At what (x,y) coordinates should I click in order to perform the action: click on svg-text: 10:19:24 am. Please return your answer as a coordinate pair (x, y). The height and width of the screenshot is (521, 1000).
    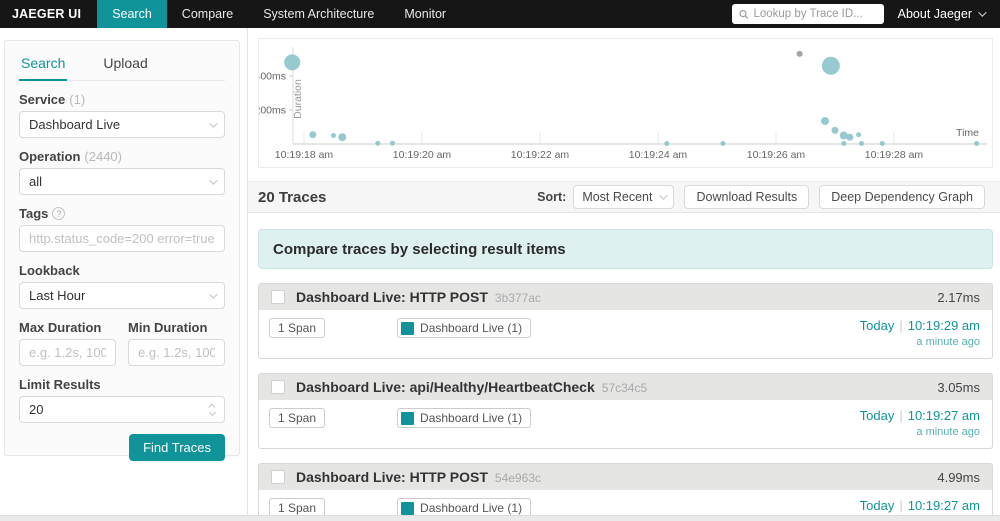
    Looking at the image, I should click on (658, 155).